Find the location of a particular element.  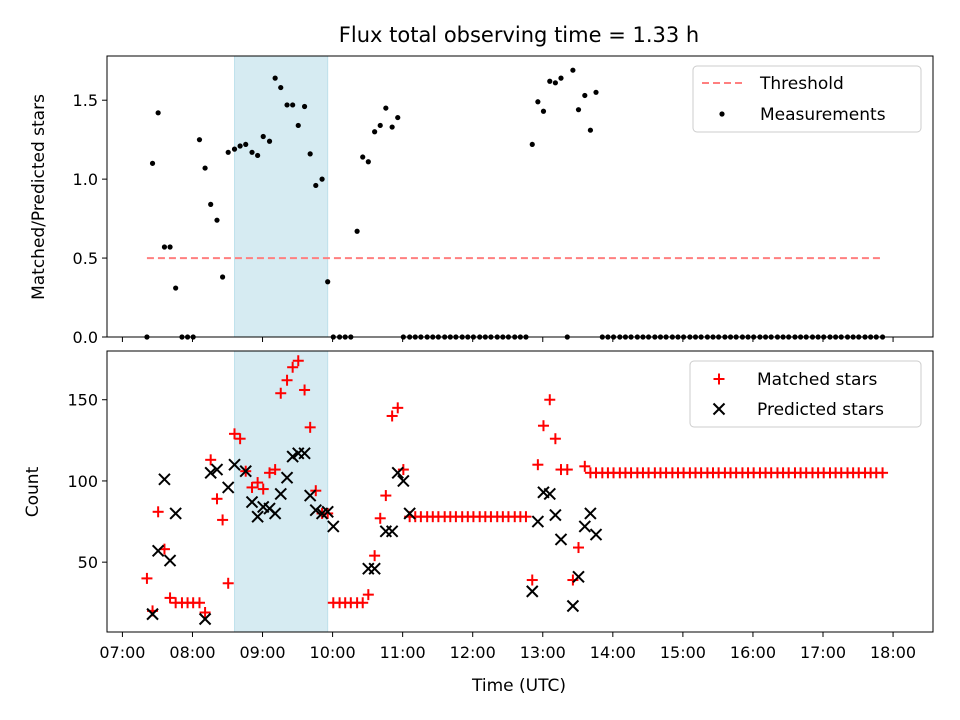

legend-plus-marker is located at coordinates (719, 379).